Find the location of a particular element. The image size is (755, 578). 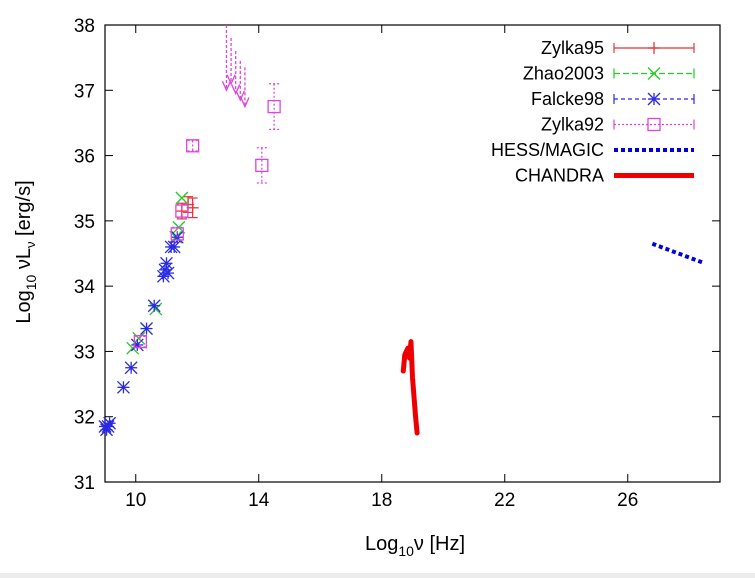

series-zhao2003 is located at coordinates (157, 273).